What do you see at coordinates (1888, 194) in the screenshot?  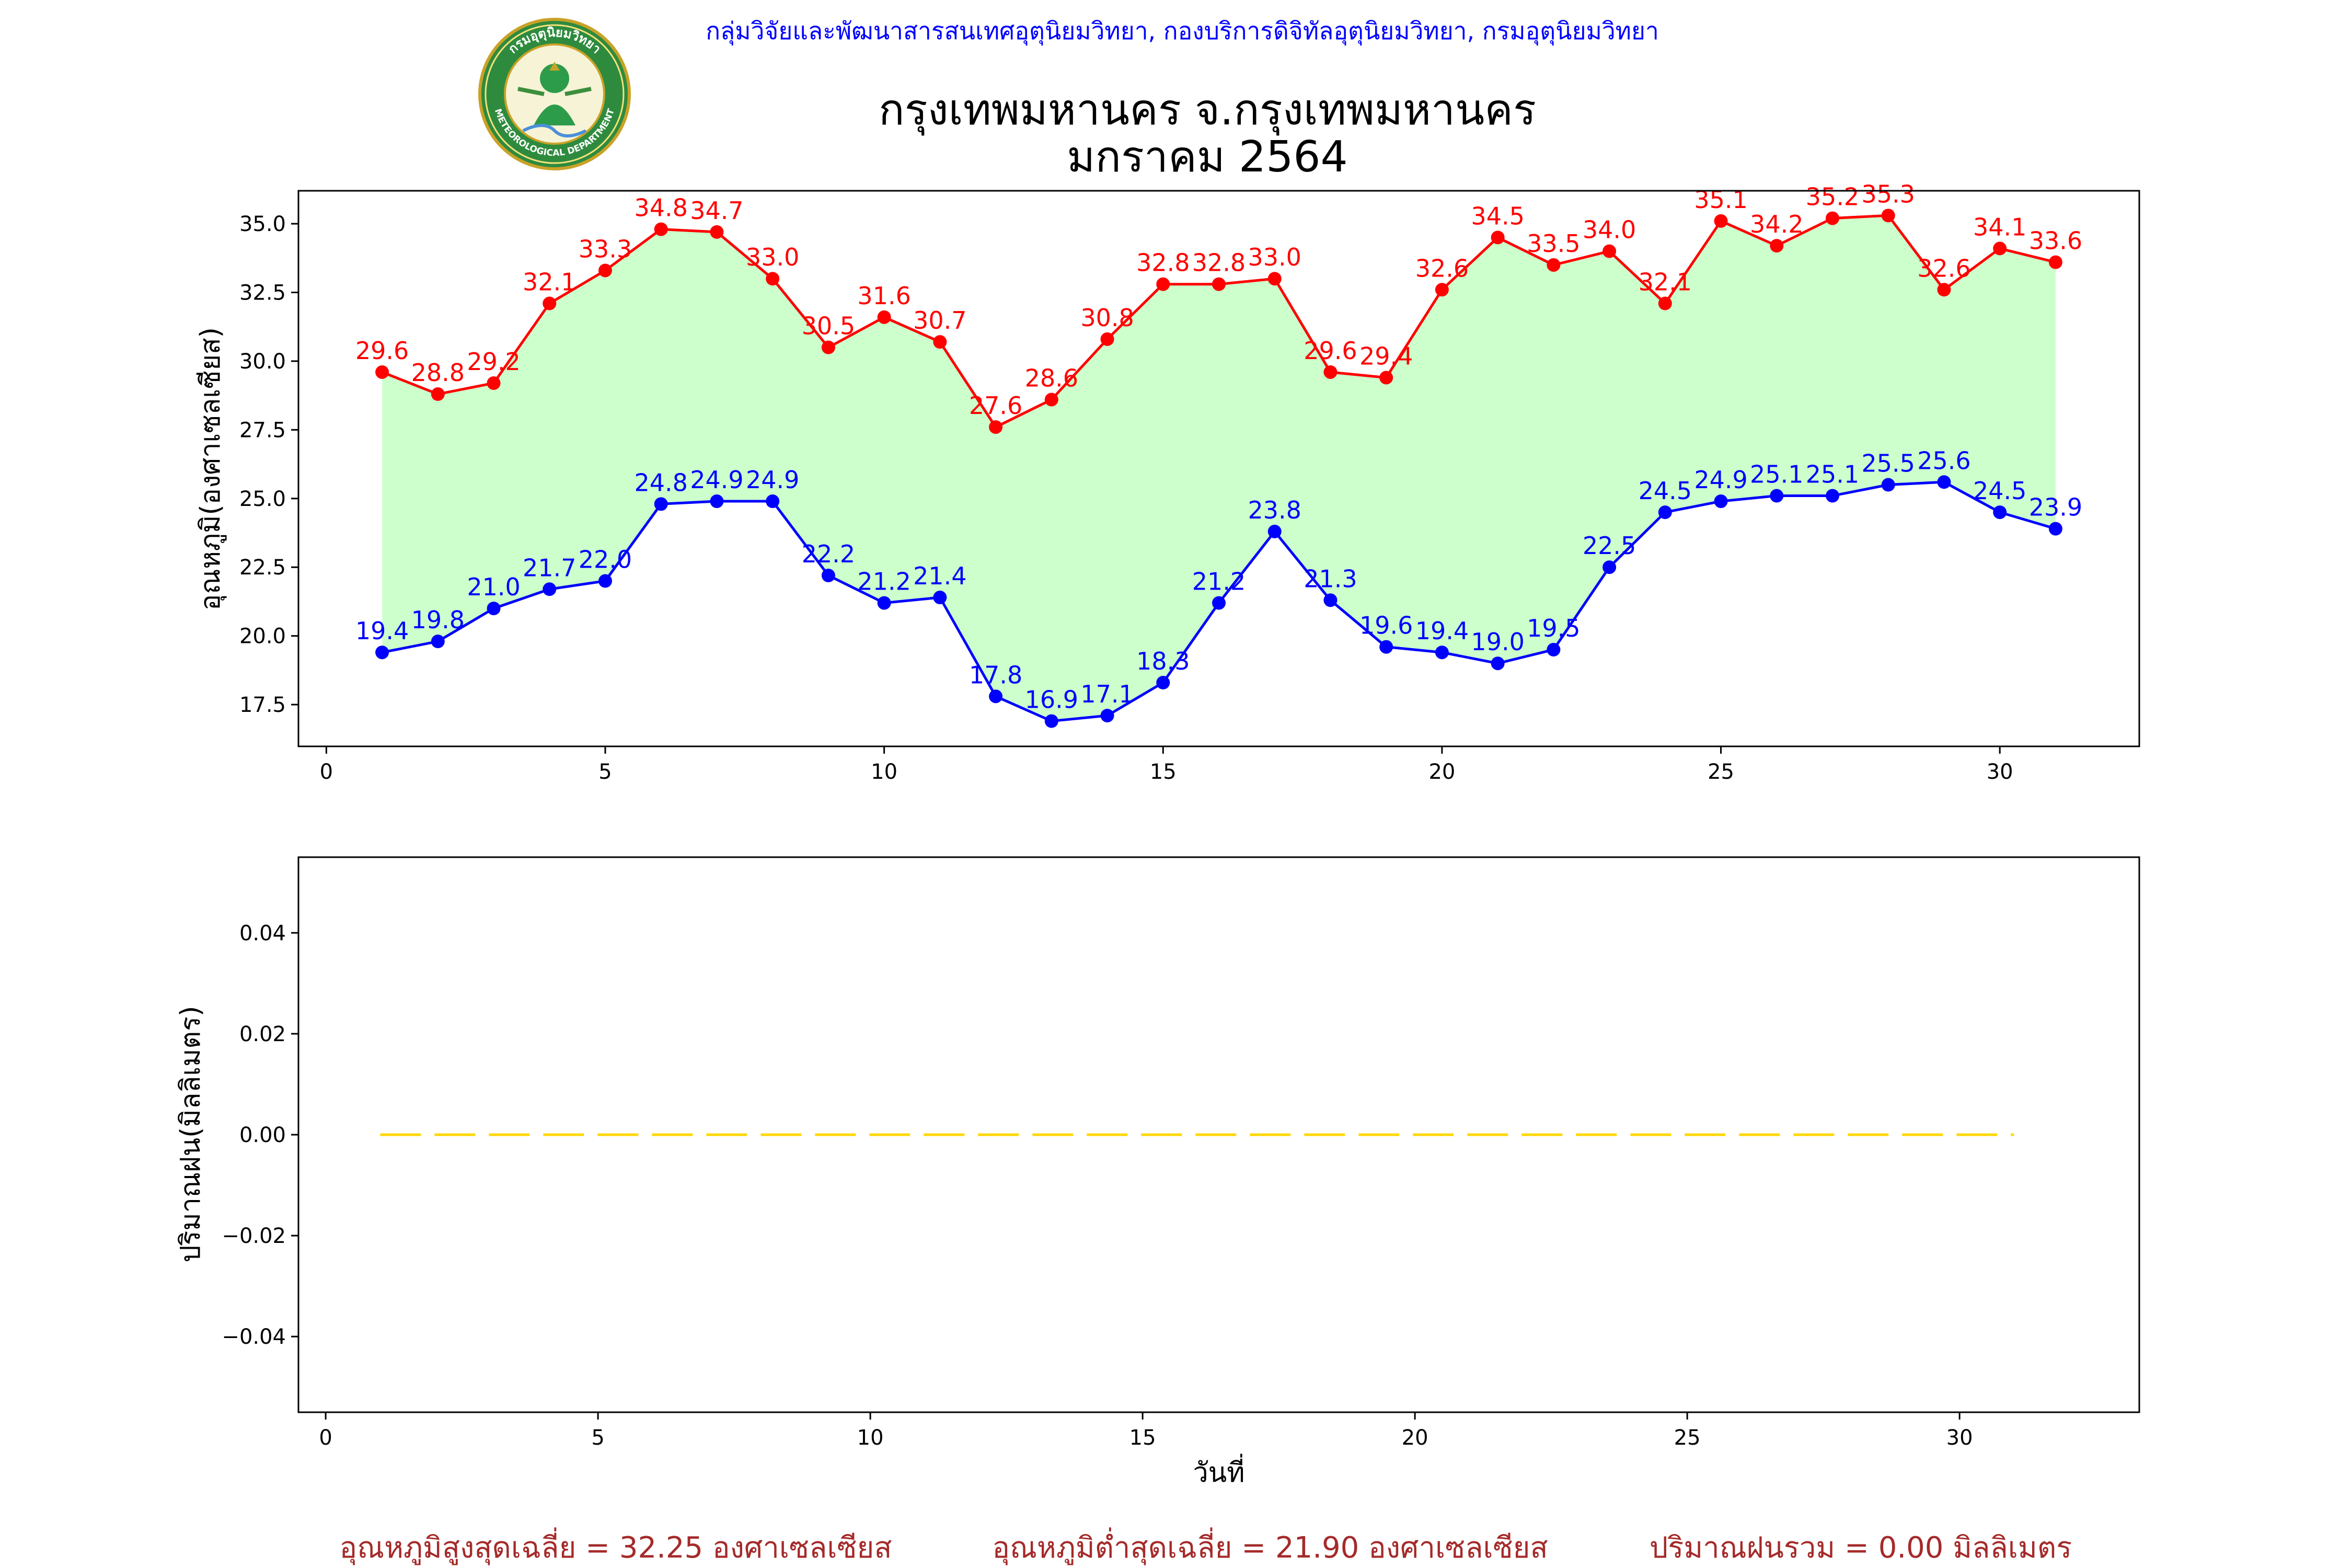 I see `max-temperature-label: 35.3` at bounding box center [1888, 194].